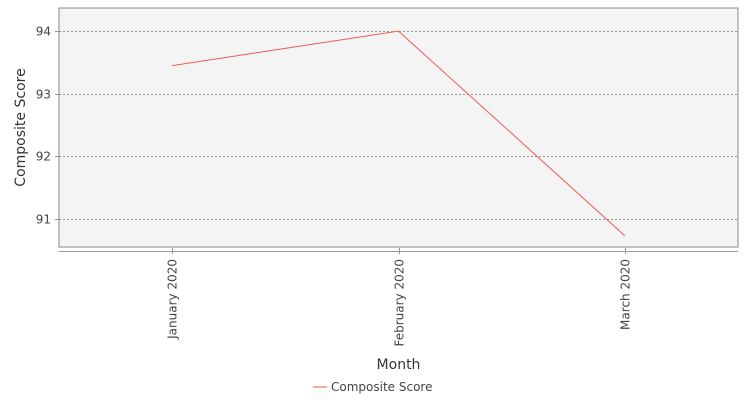 The width and height of the screenshot is (750, 400). What do you see at coordinates (43, 32) in the screenshot?
I see `y-tick-label: 94` at bounding box center [43, 32].